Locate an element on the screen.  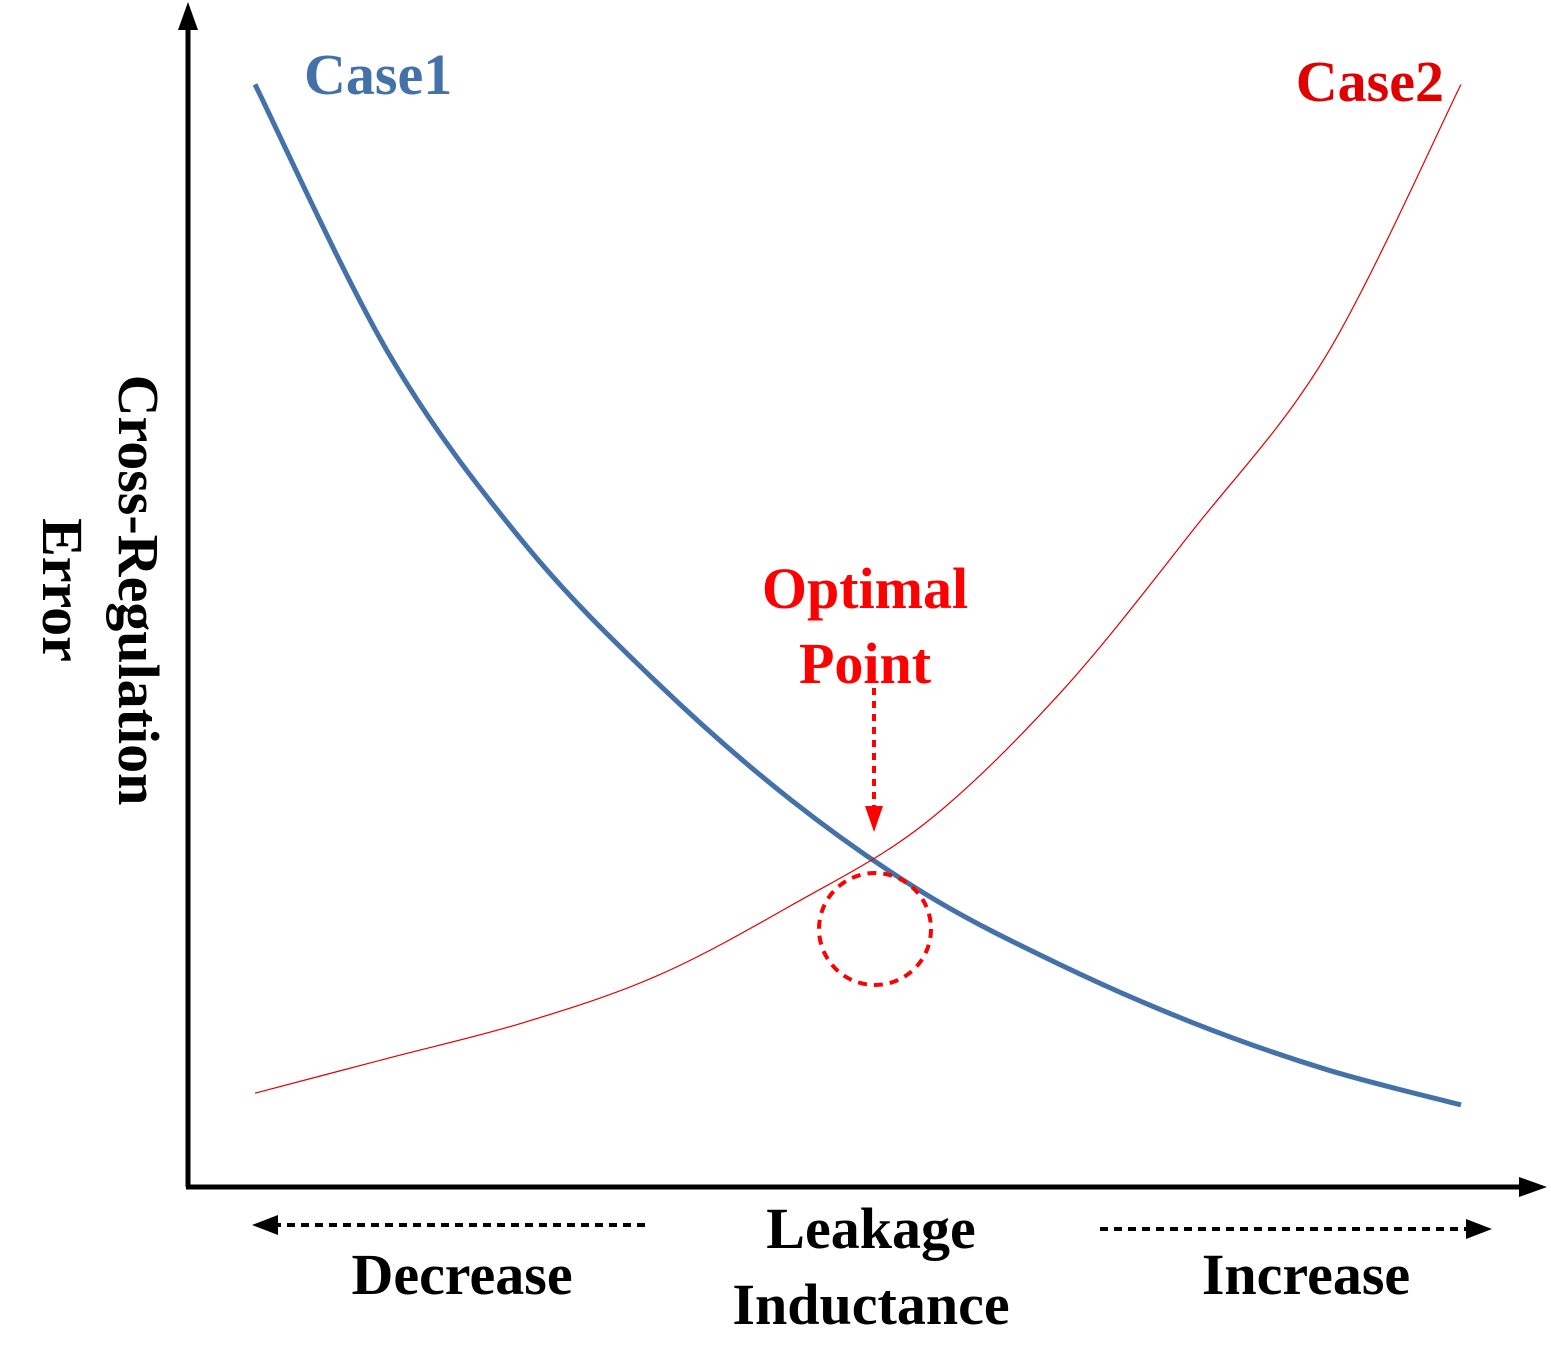
series-label-case1: Case1 is located at coordinates (378, 74).